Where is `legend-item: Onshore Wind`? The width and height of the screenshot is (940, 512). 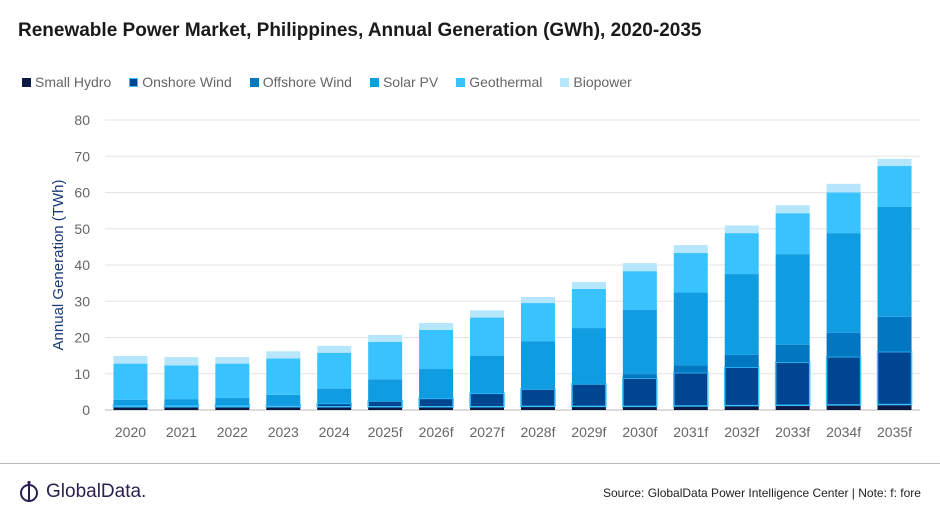
legend-item: Onshore Wind is located at coordinates (180, 82).